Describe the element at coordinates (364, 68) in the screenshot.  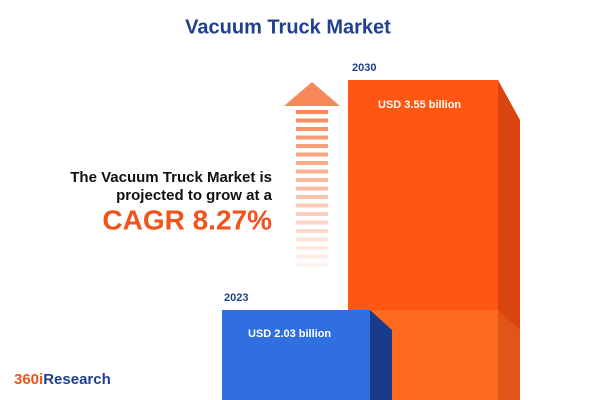
I see `year-label: 2030` at that location.